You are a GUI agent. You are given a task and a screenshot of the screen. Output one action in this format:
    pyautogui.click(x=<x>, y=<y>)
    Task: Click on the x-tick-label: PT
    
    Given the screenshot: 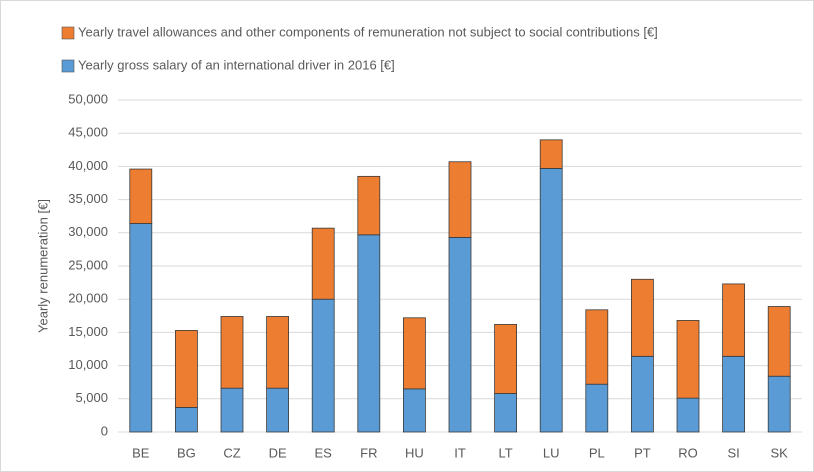 What is the action you would take?
    pyautogui.click(x=642, y=452)
    